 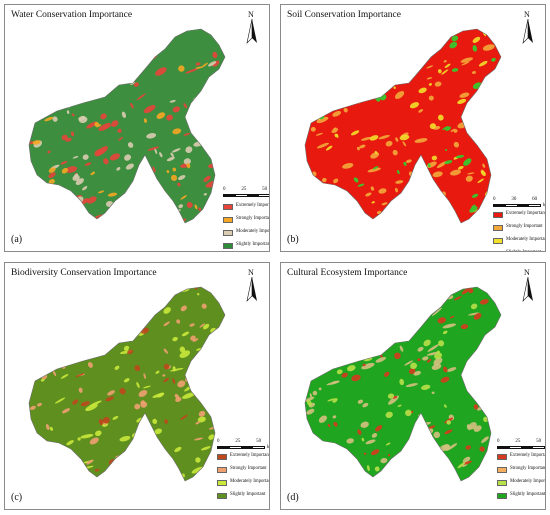 What do you see at coordinates (17, 239) in the screenshot?
I see `panel-letter: (a)` at bounding box center [17, 239].